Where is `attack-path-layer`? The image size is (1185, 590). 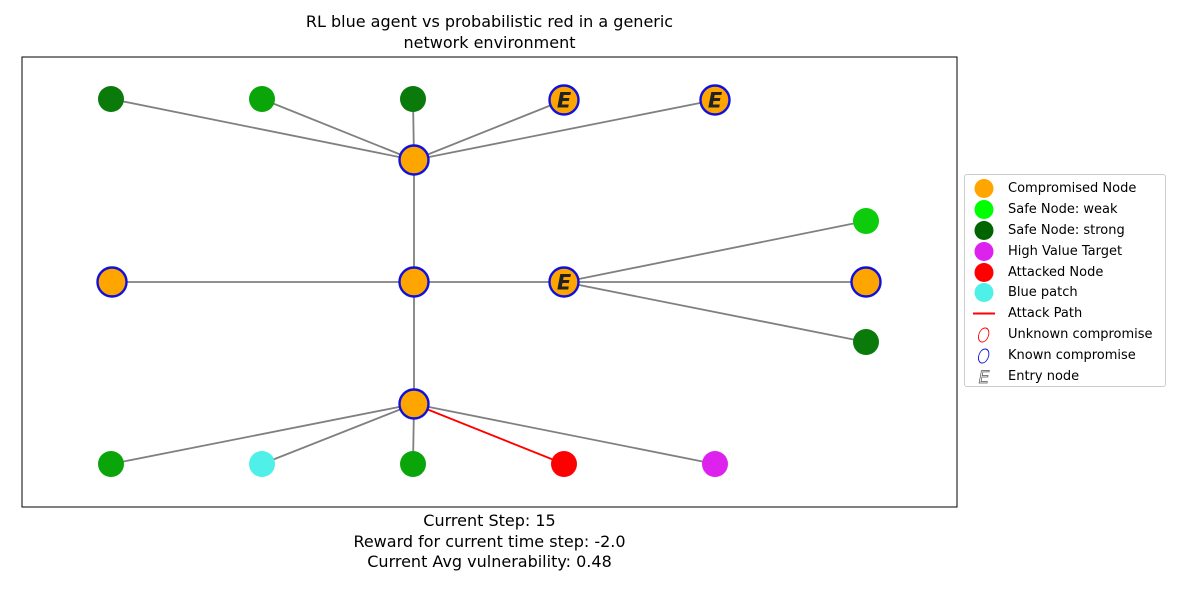
attack-path-layer is located at coordinates (489, 434).